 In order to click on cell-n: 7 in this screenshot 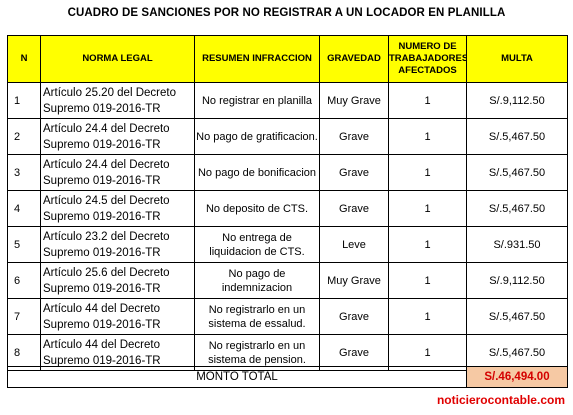, I will do `click(24, 316)`.